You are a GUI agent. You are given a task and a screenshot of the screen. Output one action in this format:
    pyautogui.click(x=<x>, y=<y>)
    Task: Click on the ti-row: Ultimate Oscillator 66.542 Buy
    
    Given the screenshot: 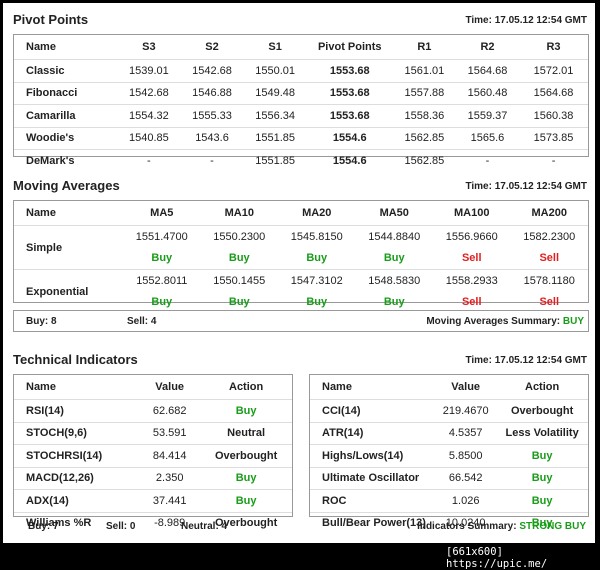 What is the action you would take?
    pyautogui.click(x=449, y=478)
    